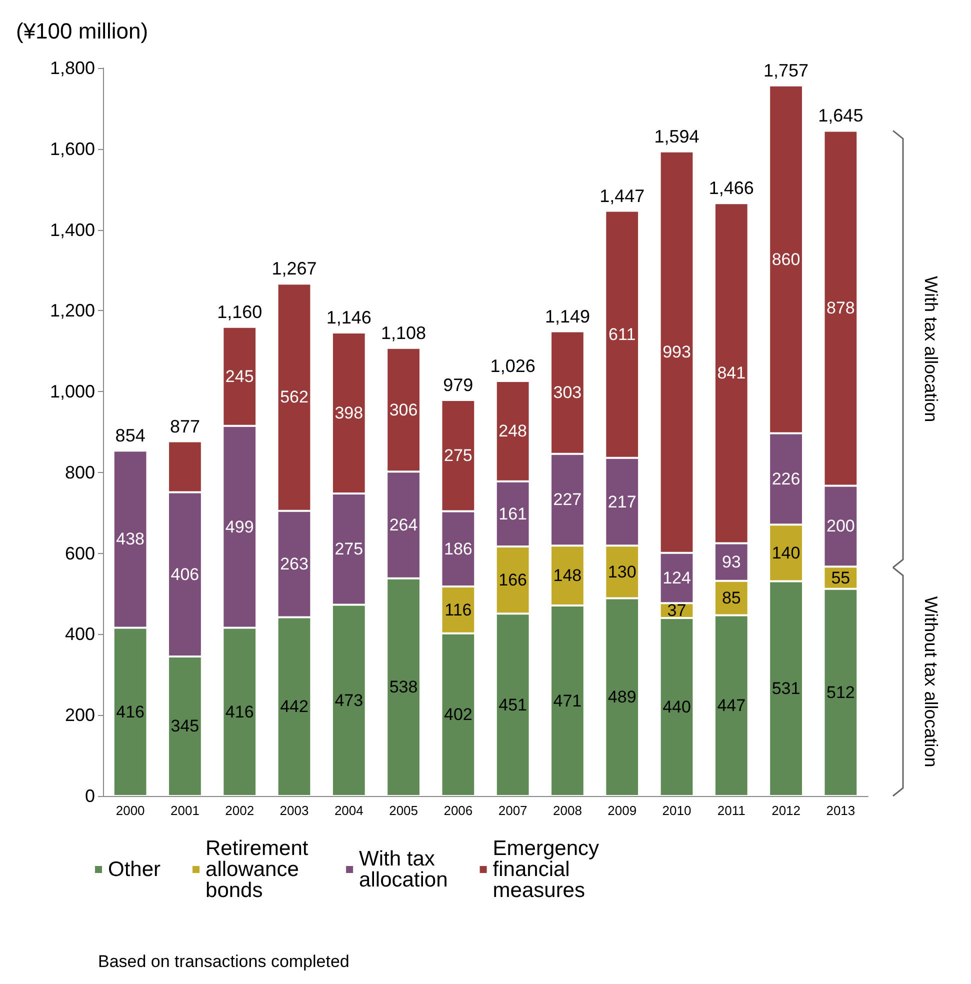 The width and height of the screenshot is (971, 984). What do you see at coordinates (72, 310) in the screenshot?
I see `y-tick-label: 1,200` at bounding box center [72, 310].